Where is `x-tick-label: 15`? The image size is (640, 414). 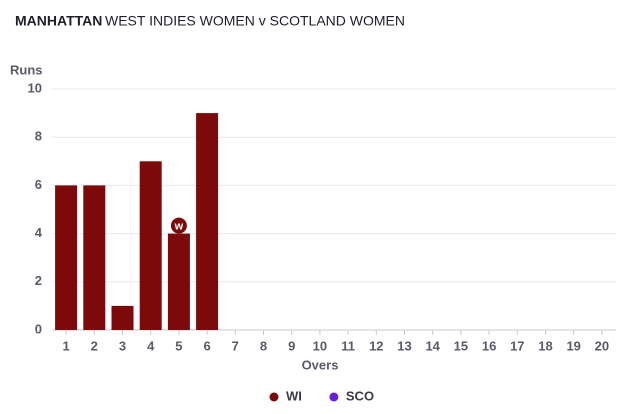 x-tick-label: 15 is located at coordinates (461, 345).